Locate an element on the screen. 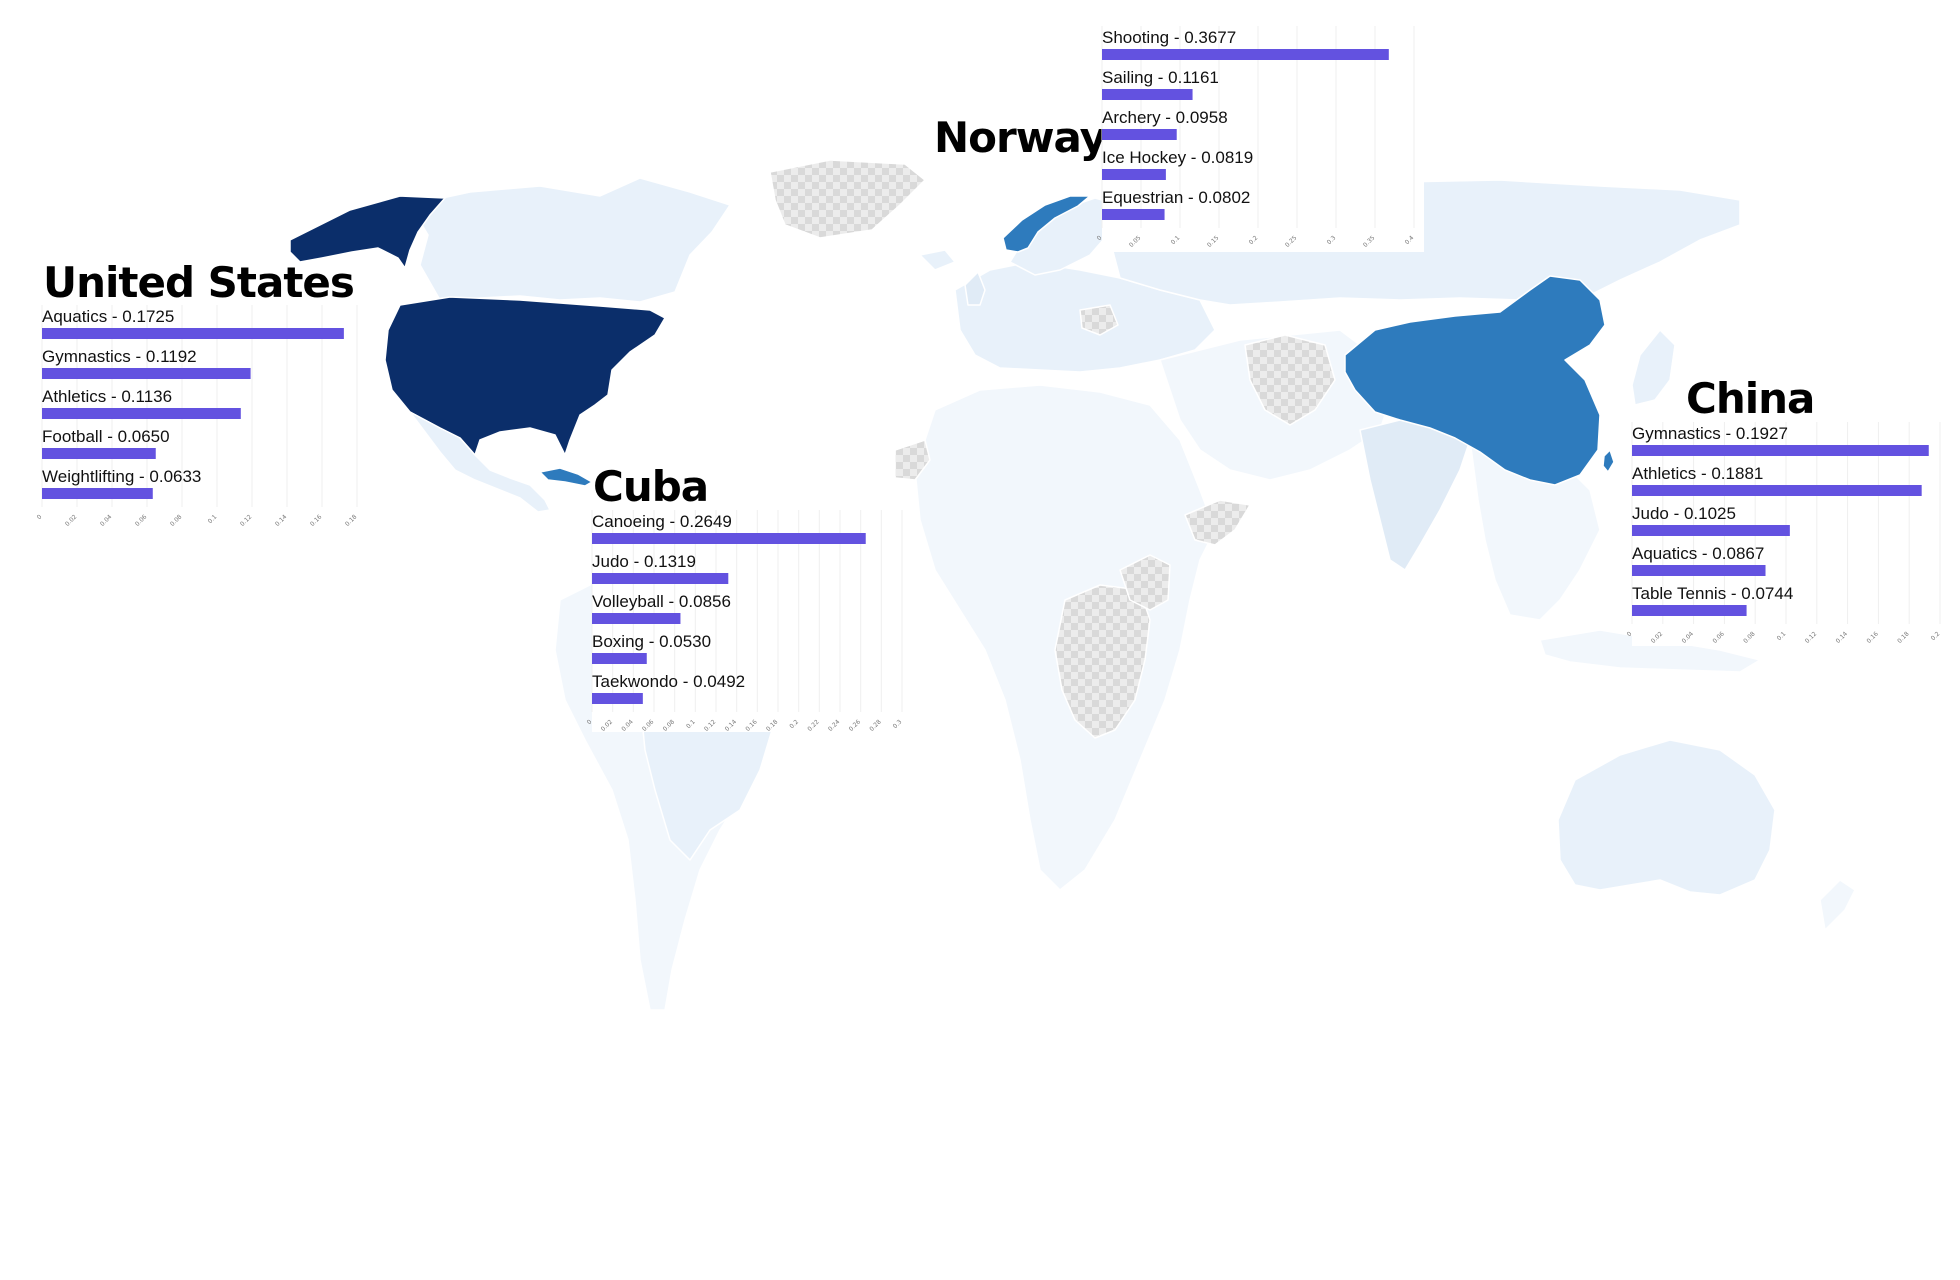 This screenshot has height=1280, width=1960. balkan-nodata-shape is located at coordinates (1099, 320).